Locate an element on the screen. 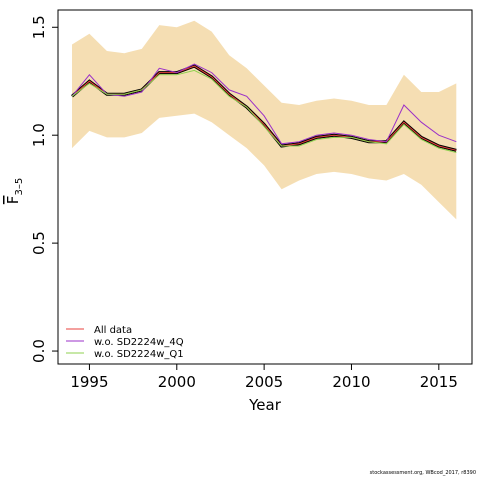 The height and width of the screenshot is (480, 480). x-axis: 1995 2000 2005 2010 2015 is located at coordinates (264, 377).